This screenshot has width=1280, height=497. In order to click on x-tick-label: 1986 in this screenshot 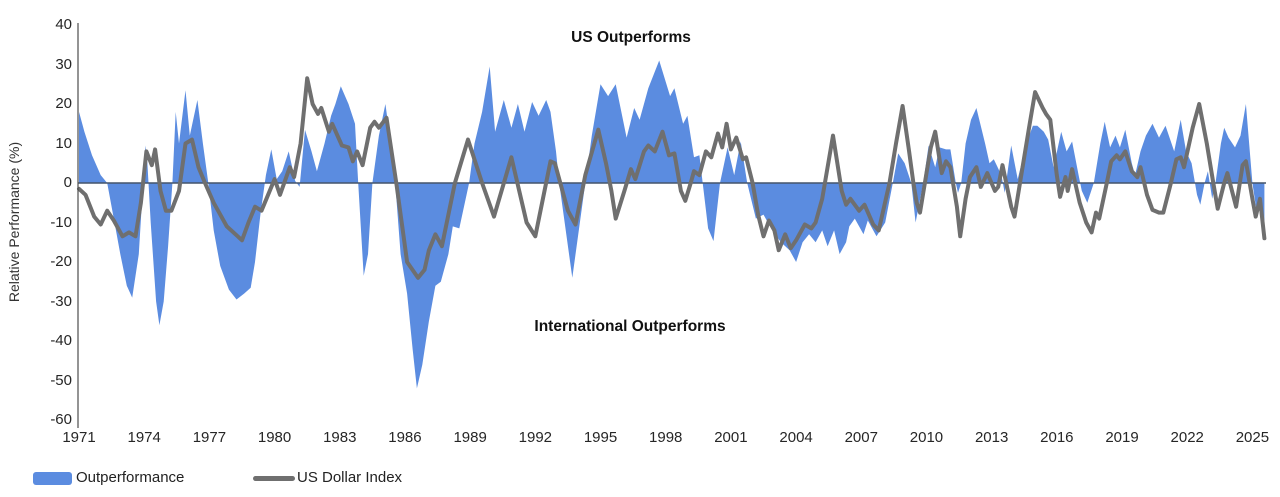, I will do `click(405, 437)`.